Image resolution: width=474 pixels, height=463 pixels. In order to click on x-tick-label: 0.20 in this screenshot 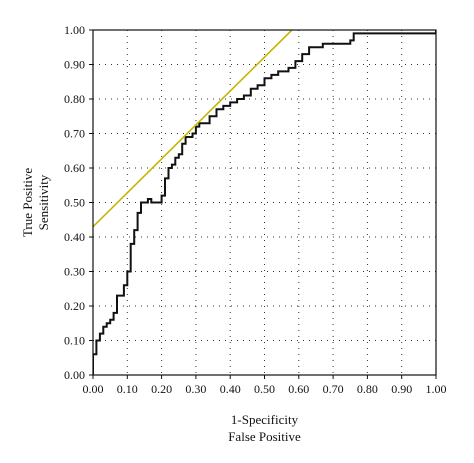, I will do `click(161, 389)`.